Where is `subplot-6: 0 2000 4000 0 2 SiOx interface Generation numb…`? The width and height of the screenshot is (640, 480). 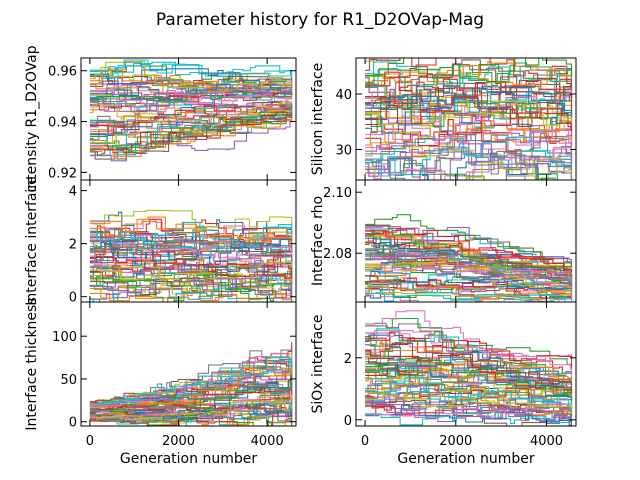
subplot-6: 0 2000 4000 0 2 SiOx interface Generation numb… is located at coordinates (443, 384).